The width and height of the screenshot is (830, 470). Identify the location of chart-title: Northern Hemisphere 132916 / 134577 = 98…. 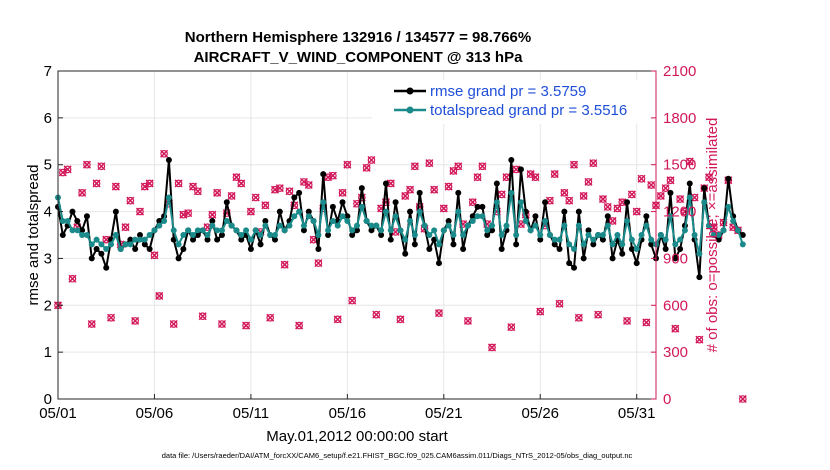
(358, 47).